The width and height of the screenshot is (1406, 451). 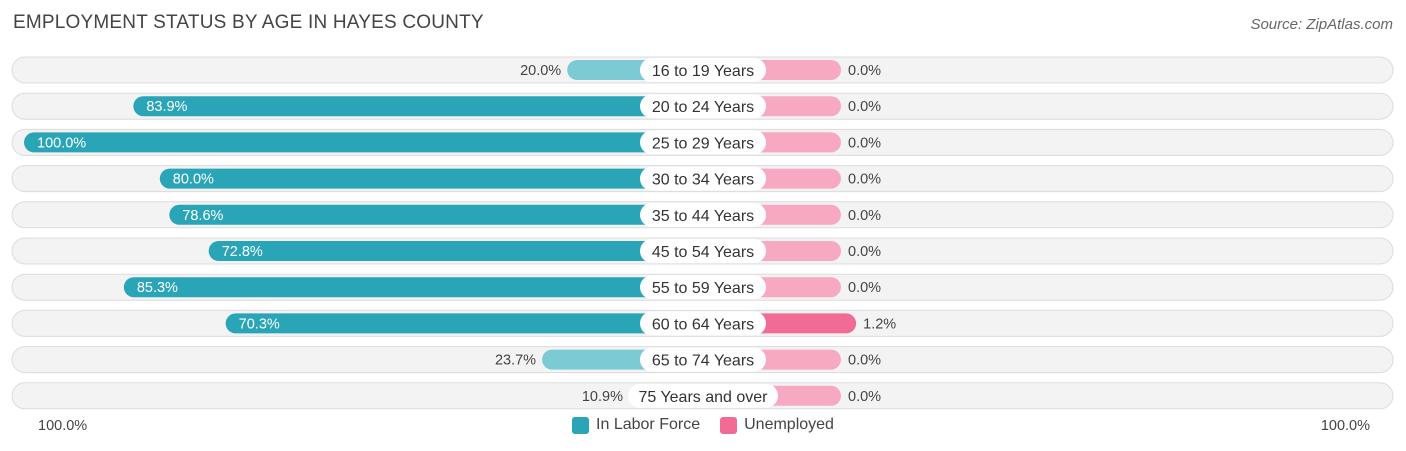 I want to click on category-label: 75 Years and over, so click(x=704, y=397).